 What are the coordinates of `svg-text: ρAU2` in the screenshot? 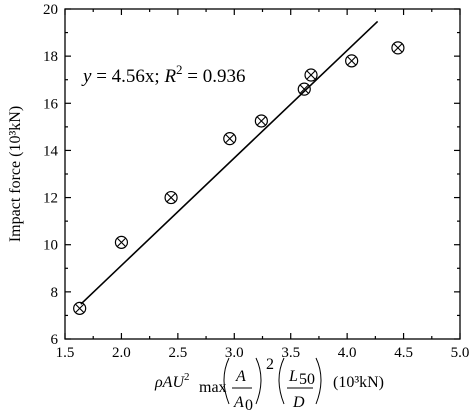 It's located at (172, 381).